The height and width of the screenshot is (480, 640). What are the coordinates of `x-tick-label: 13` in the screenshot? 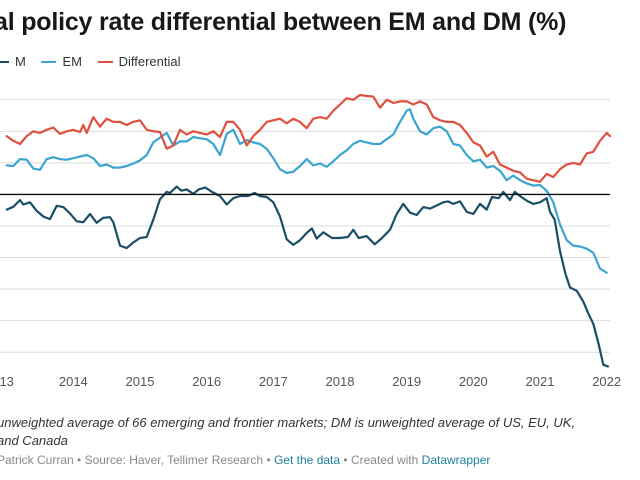 It's located at (7, 381).